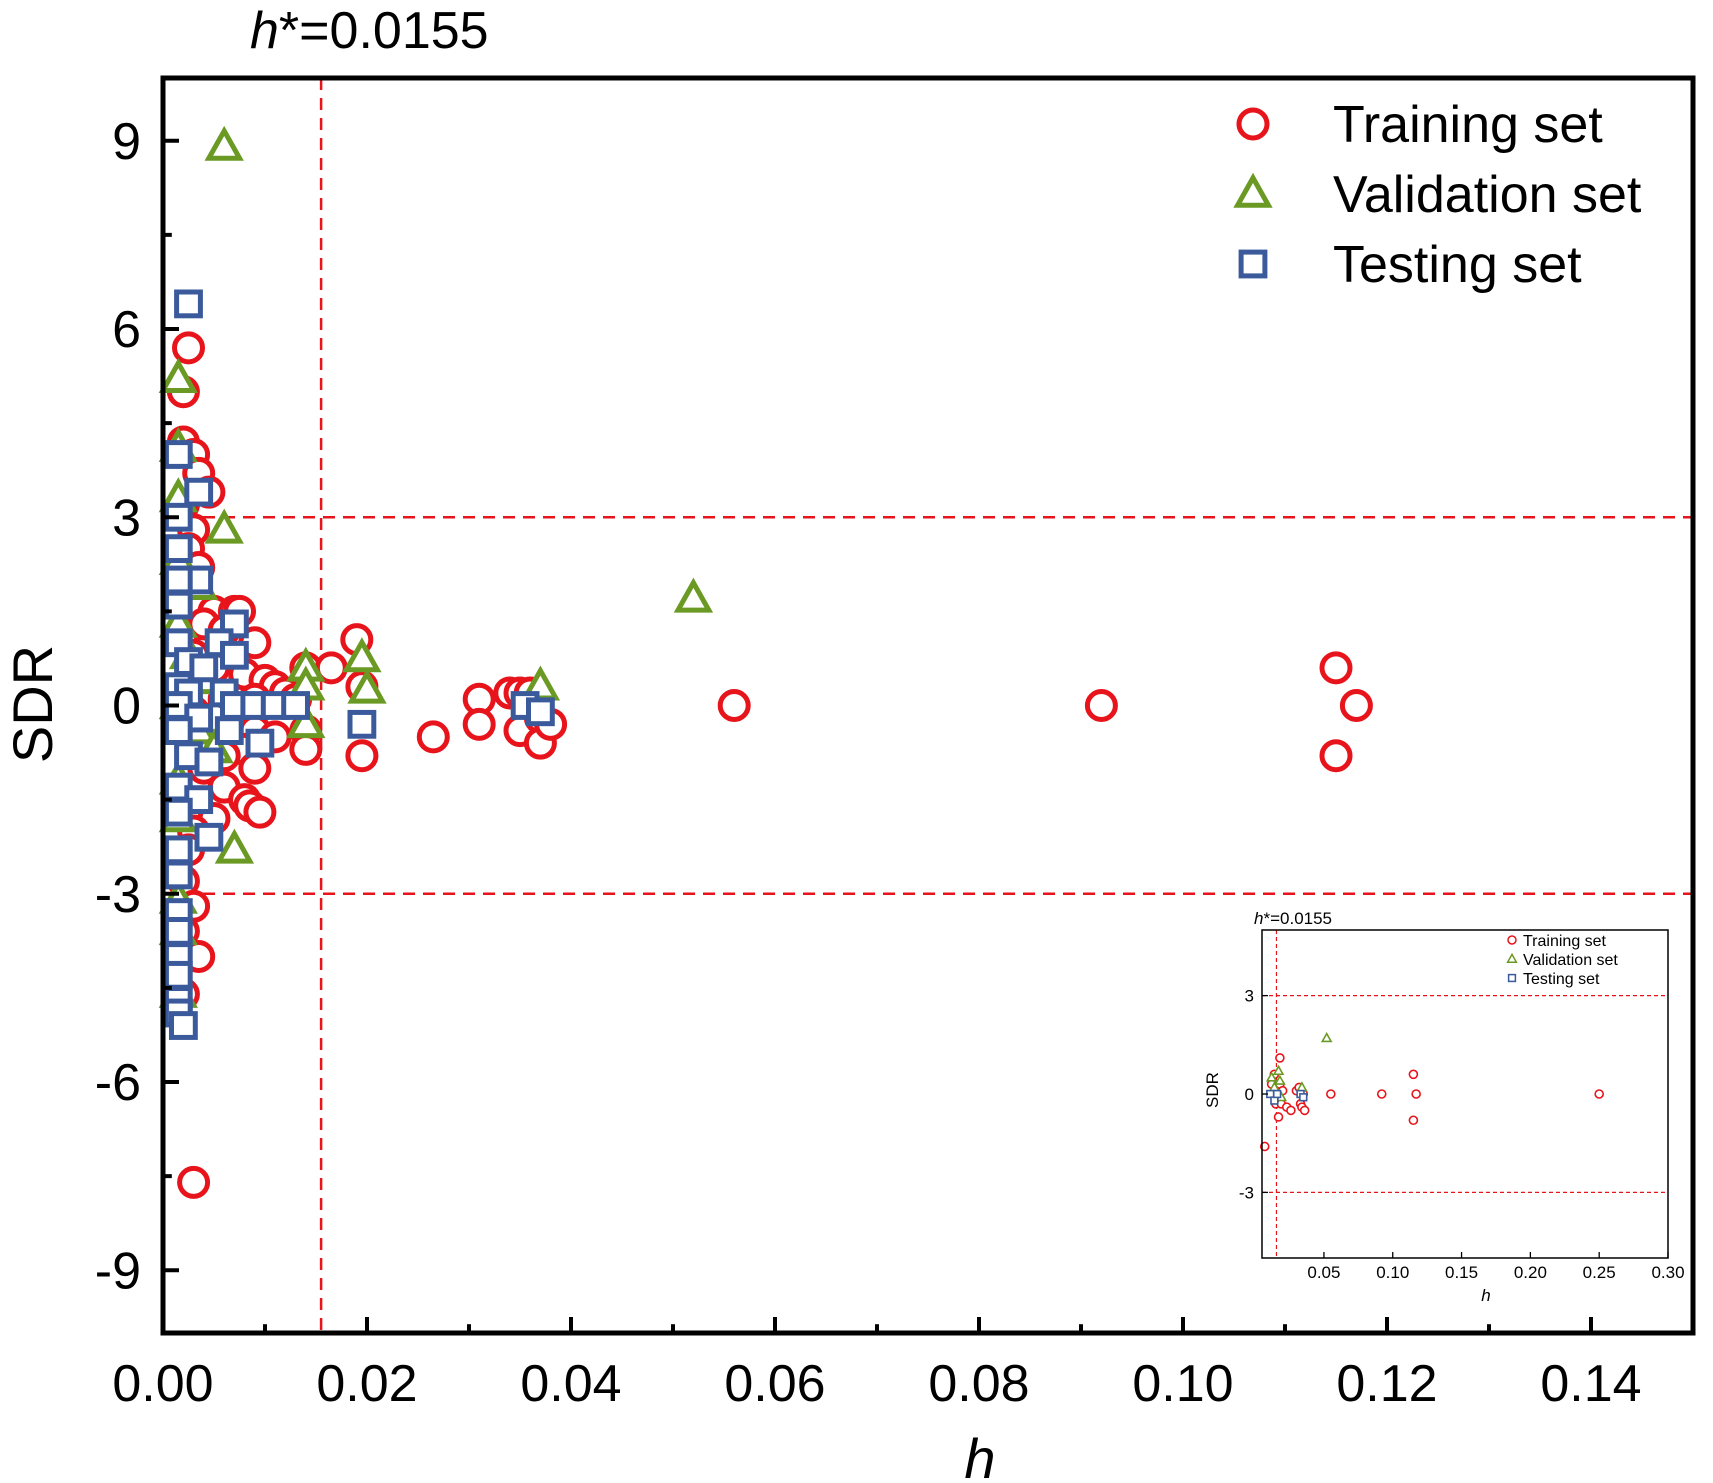 The image size is (1713, 1483). I want to click on legend-marker-square, so click(1253, 264).